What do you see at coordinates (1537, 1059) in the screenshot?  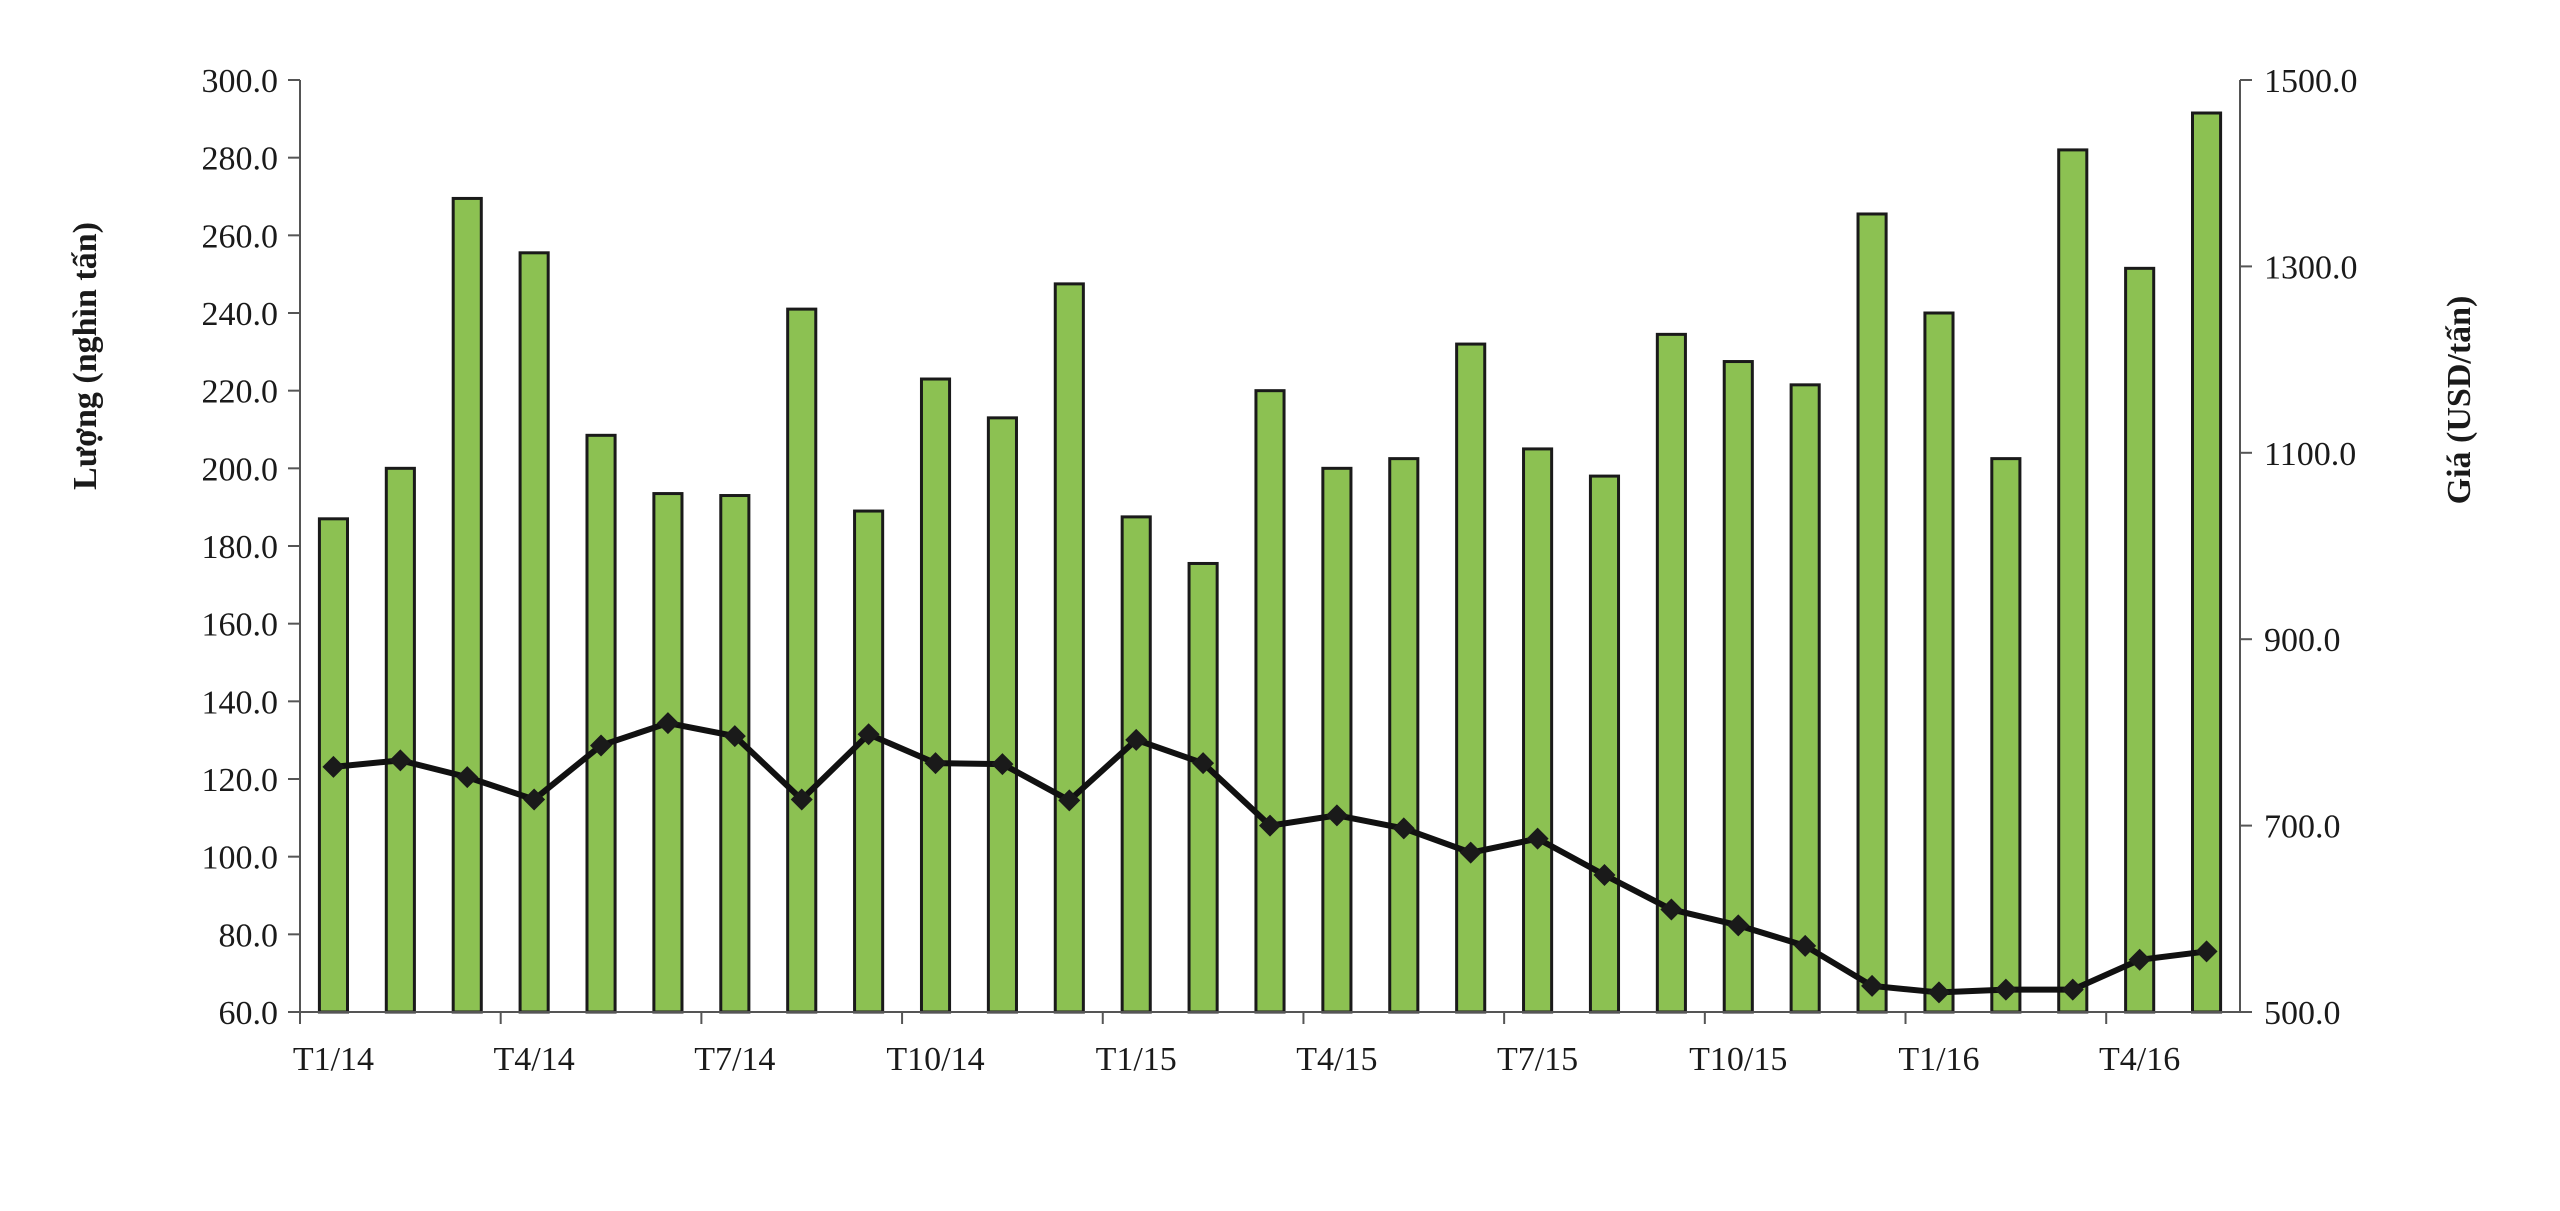 I see `x-tick-label-18: T7/15` at bounding box center [1537, 1059].